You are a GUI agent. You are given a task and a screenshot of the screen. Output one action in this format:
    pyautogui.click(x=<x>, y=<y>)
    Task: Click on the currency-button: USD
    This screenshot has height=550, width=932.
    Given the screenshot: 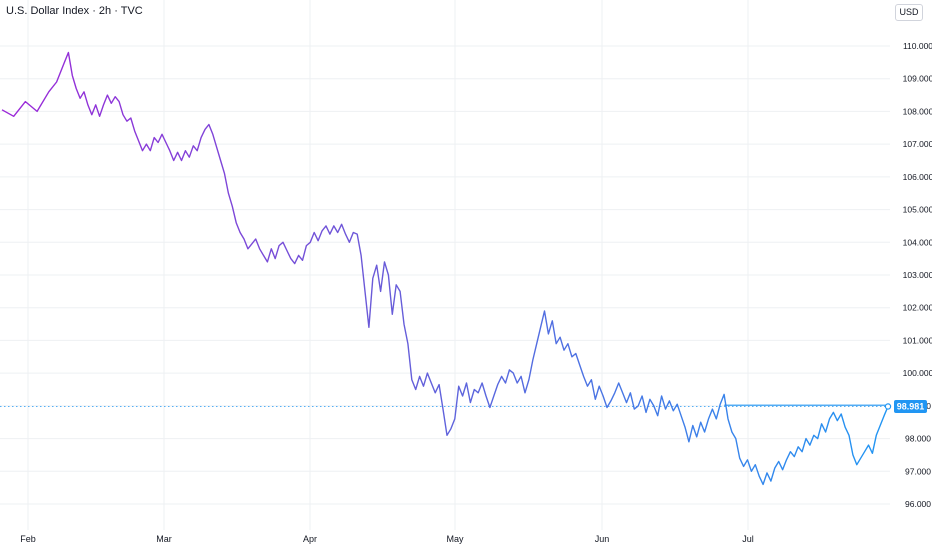 What is the action you would take?
    pyautogui.click(x=909, y=12)
    